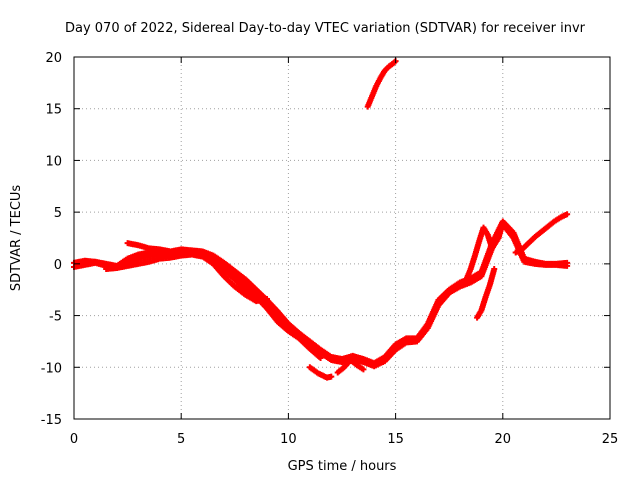  What do you see at coordinates (381, 84) in the screenshot?
I see `series-track-g` at bounding box center [381, 84].